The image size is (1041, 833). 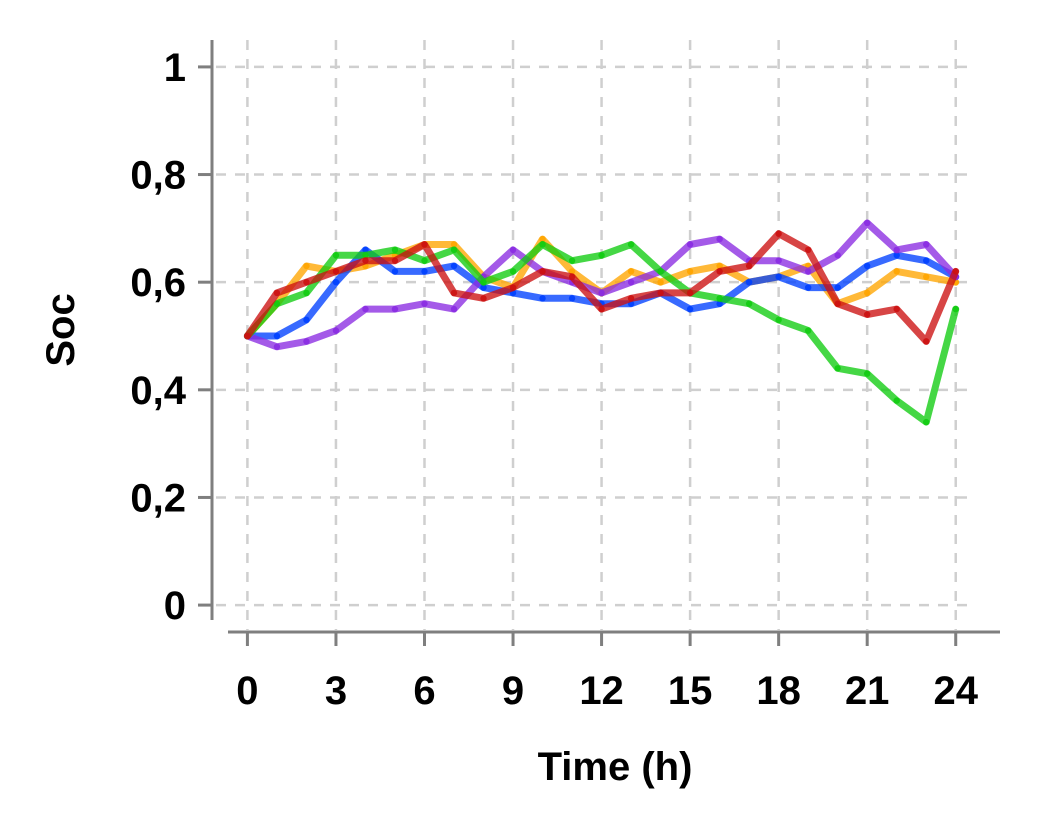 I want to click on x-tick-label-3: 9, so click(x=513, y=691).